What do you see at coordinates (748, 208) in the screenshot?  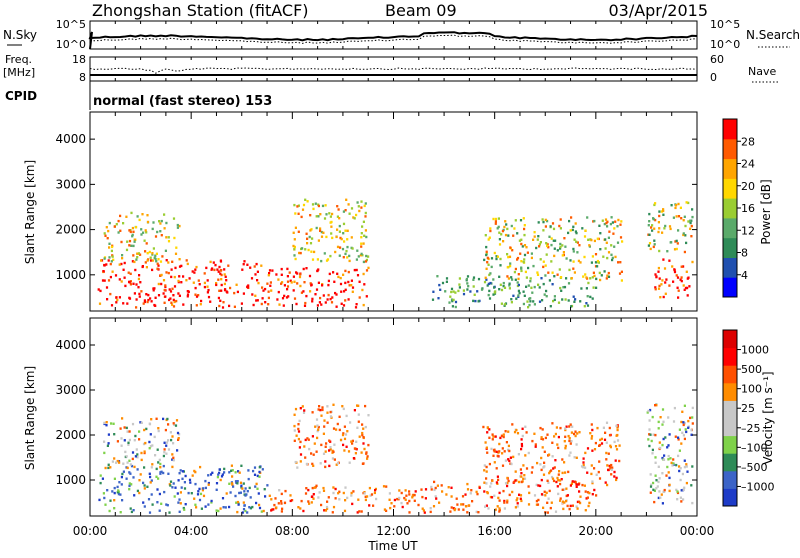 I see `colorbar-tick-label: 16` at bounding box center [748, 208].